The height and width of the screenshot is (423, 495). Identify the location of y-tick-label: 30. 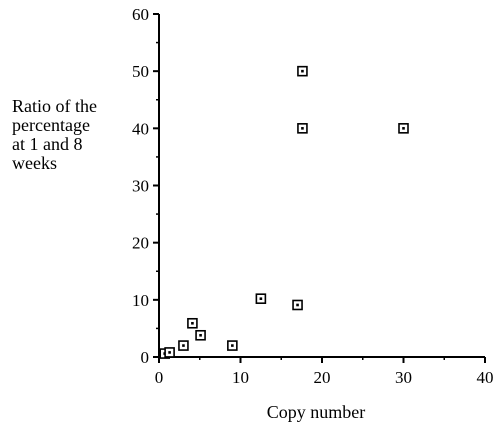
(140, 186).